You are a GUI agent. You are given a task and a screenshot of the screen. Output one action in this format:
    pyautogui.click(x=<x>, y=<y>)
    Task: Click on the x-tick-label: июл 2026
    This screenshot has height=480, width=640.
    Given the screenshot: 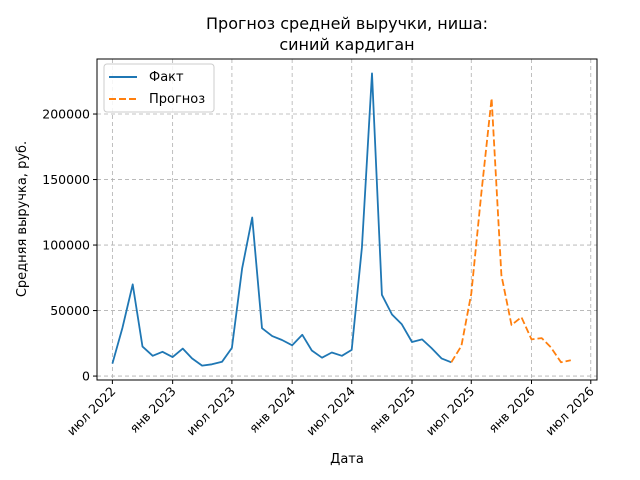 What is the action you would take?
    pyautogui.click(x=569, y=410)
    